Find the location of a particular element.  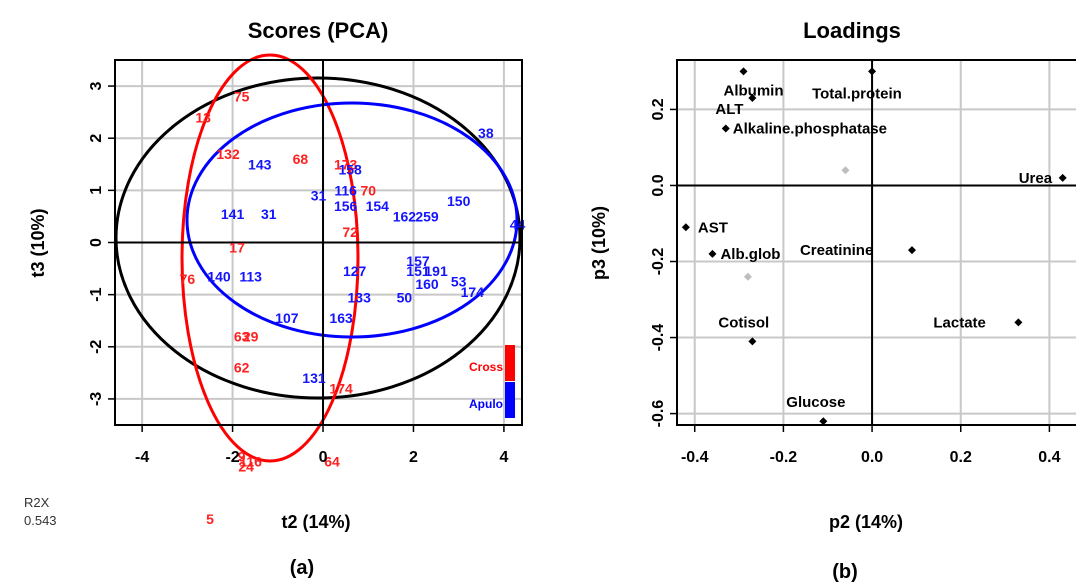

caption-a: (a) is located at coordinates (302, 568).